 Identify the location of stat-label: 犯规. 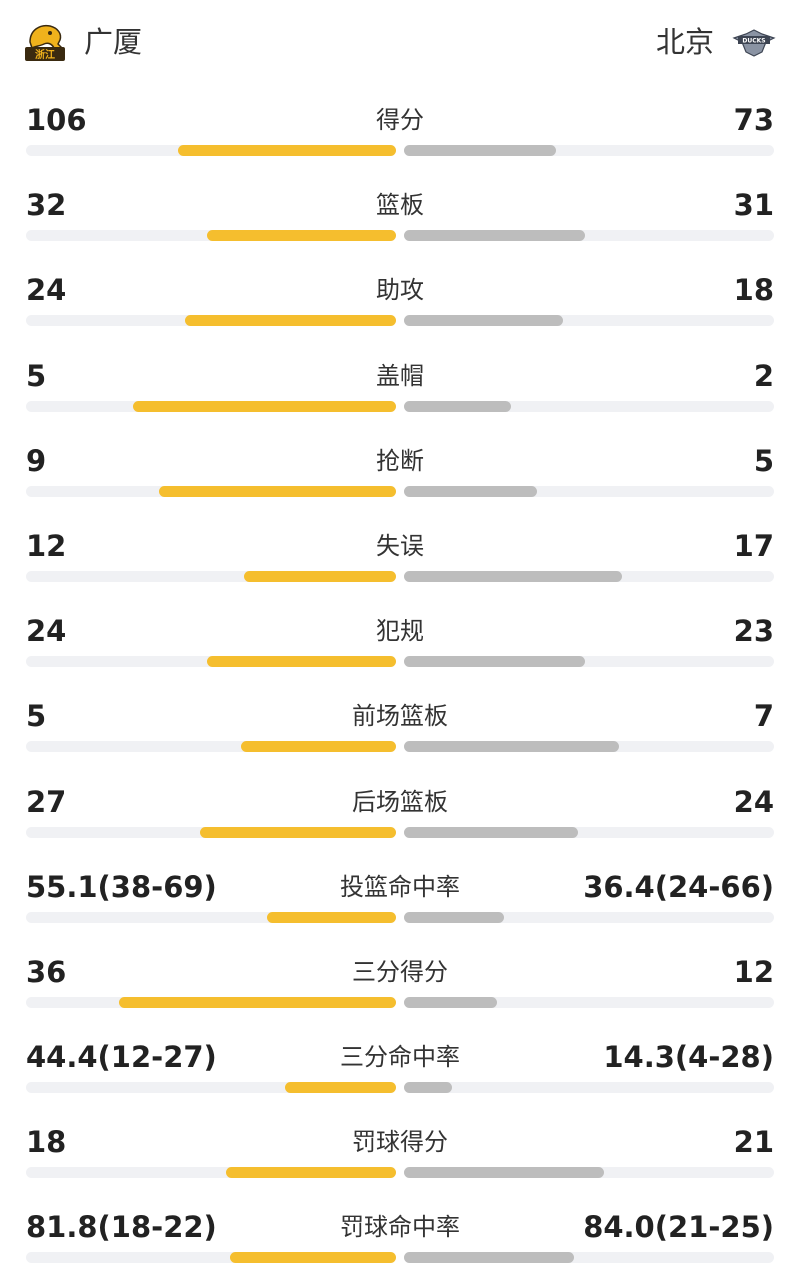
(400, 631).